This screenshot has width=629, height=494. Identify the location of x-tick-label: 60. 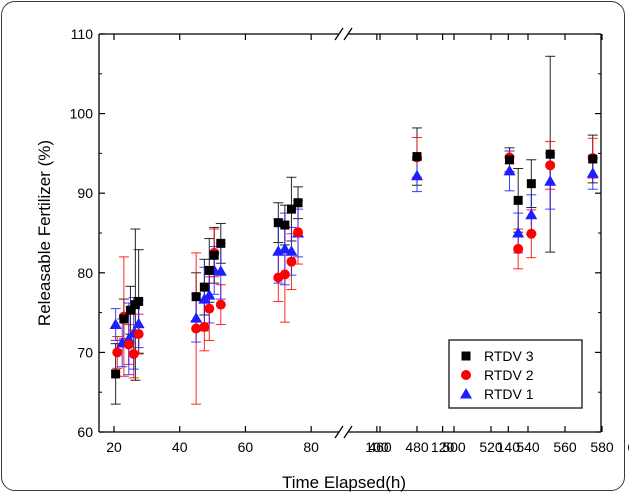
(246, 447).